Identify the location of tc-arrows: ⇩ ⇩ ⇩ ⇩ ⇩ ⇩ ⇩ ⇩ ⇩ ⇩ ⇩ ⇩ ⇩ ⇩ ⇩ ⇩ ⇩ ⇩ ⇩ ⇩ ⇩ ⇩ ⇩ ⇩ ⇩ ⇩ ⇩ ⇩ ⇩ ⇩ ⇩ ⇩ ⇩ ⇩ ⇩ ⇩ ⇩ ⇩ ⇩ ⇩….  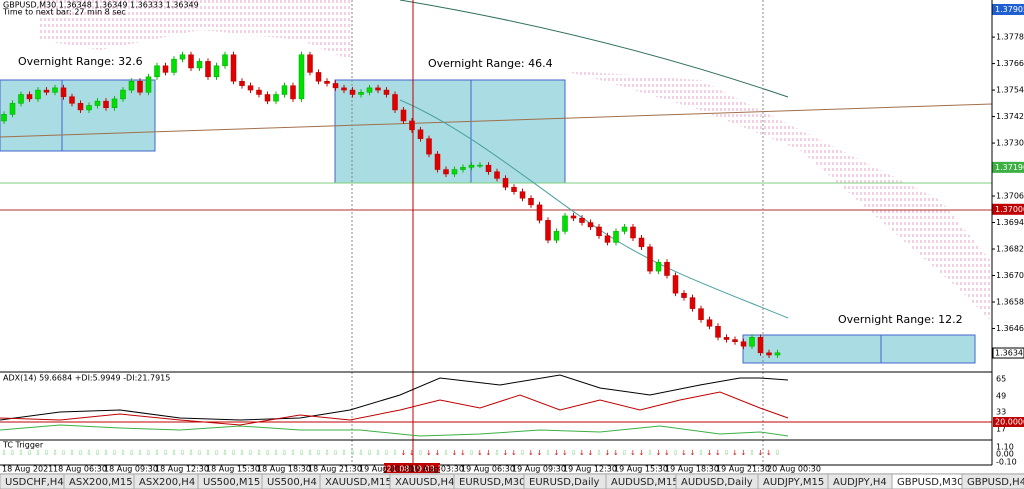
(390, 453).